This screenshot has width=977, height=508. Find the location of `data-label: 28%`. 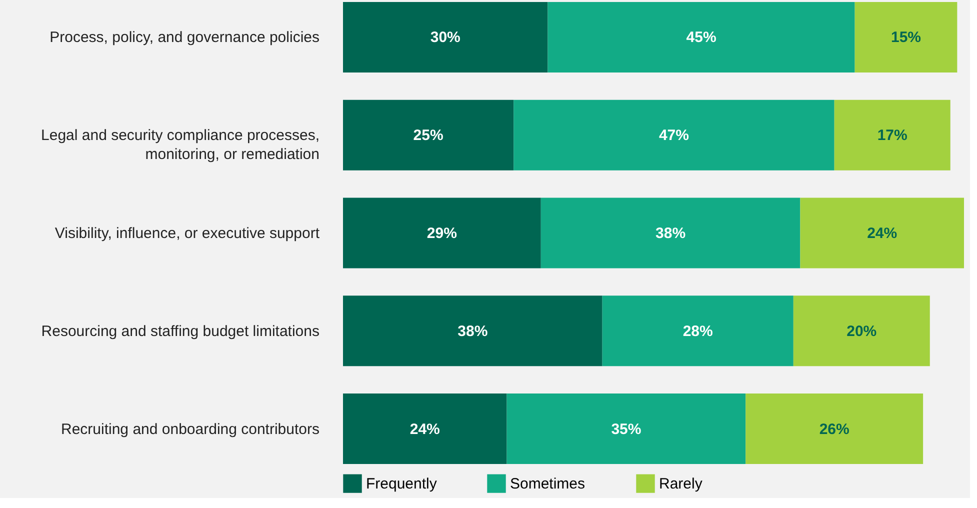

data-label: 28% is located at coordinates (697, 331).